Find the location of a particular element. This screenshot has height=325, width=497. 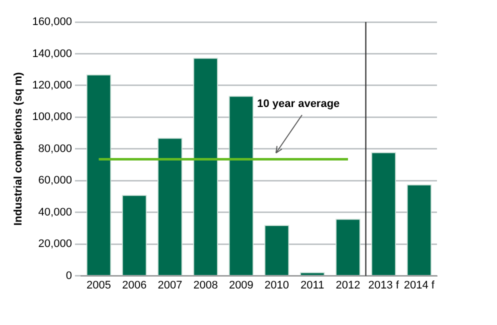

y-tick-label: 100,000 is located at coordinates (52, 117).